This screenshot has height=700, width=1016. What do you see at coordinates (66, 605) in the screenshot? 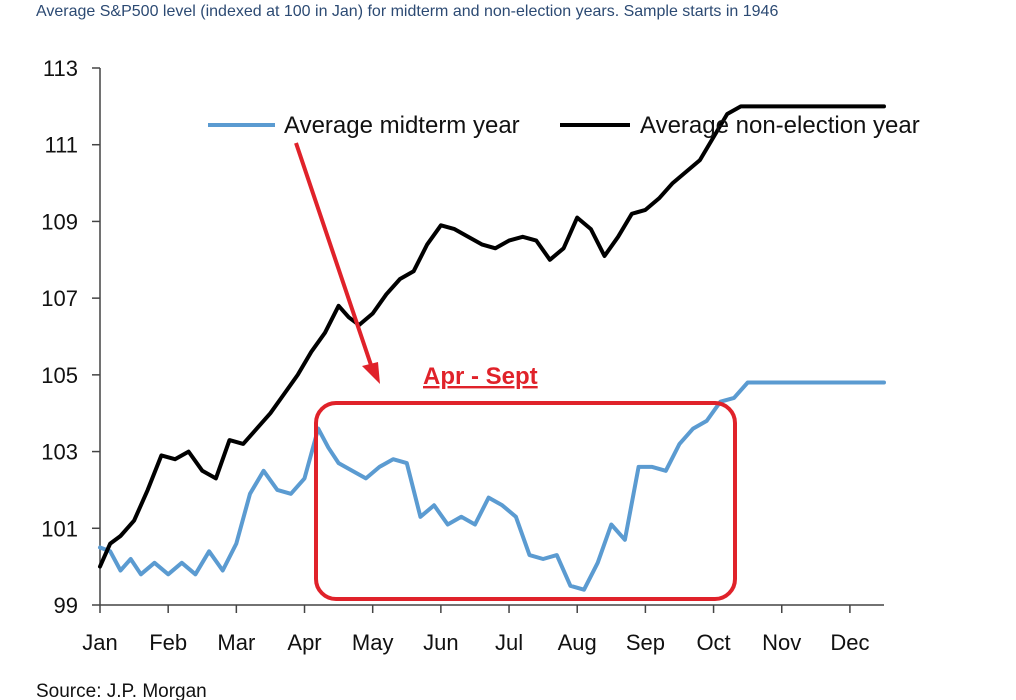
I see `y-tick-label: 99` at bounding box center [66, 605].